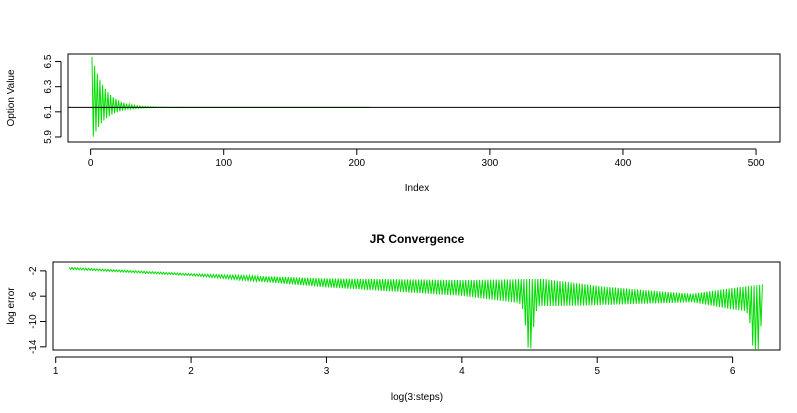  What do you see at coordinates (394, 366) in the screenshot?
I see `x-axis: 1 2 3 4 5 6` at bounding box center [394, 366].